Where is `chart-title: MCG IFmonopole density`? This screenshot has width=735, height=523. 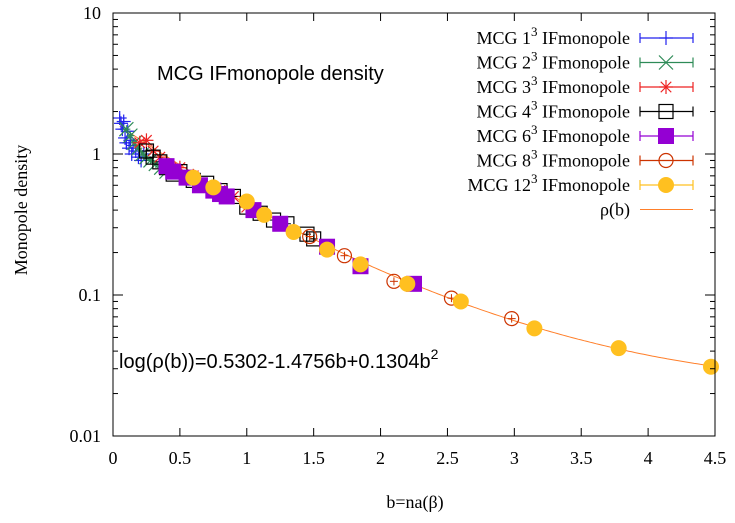 chart-title: MCG IFmonopole density is located at coordinates (270, 74).